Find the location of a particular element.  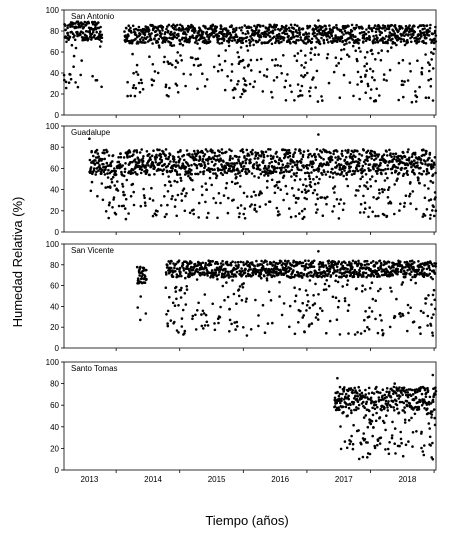

y-tick-label: 60 is located at coordinates (54, 168).